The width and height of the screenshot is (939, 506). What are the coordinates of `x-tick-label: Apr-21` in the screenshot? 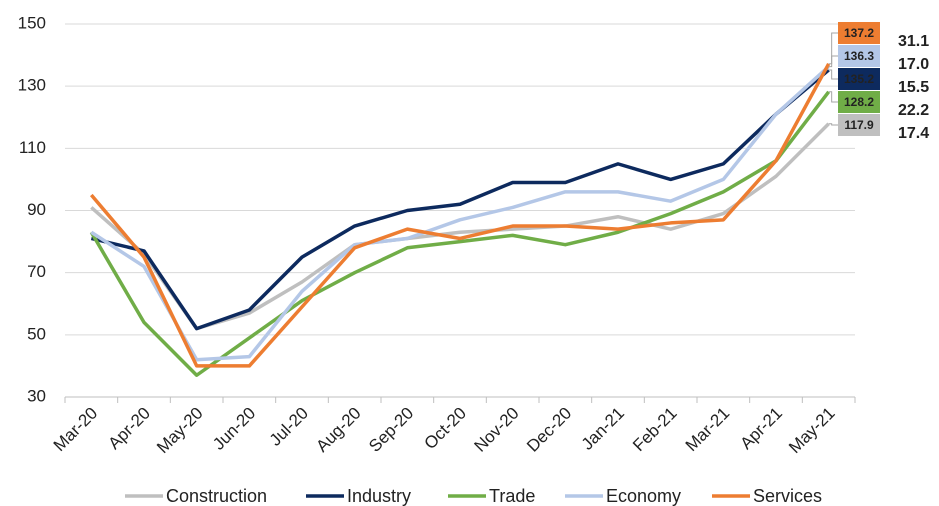 It's located at (761, 429).